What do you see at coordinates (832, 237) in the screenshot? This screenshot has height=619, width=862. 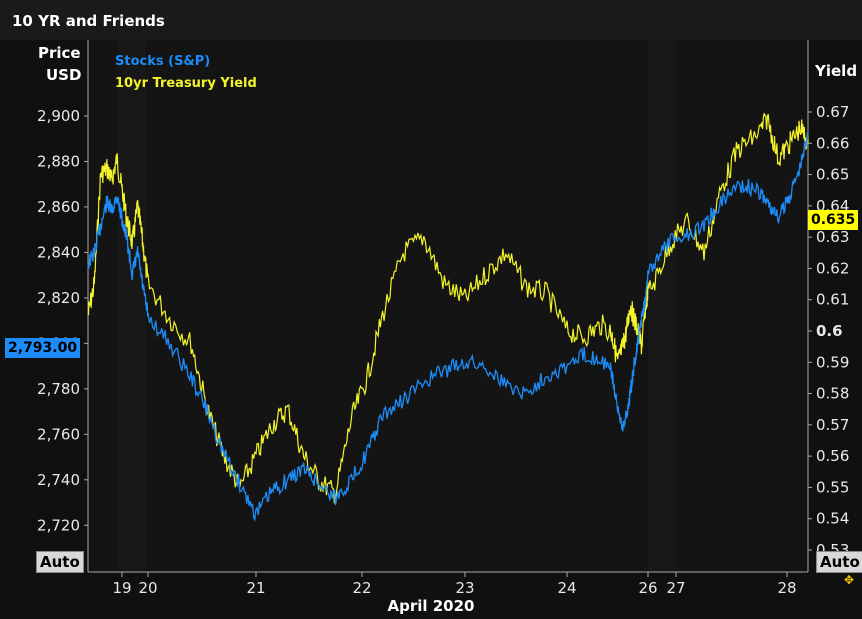 I see `right-tick-label: 0.63` at bounding box center [832, 237].